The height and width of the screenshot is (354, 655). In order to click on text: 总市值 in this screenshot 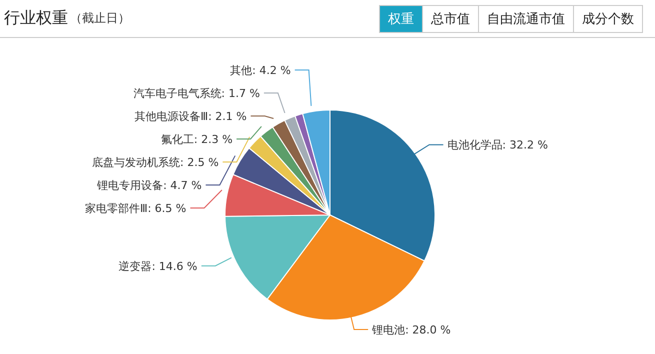, I will do `click(450, 18)`.